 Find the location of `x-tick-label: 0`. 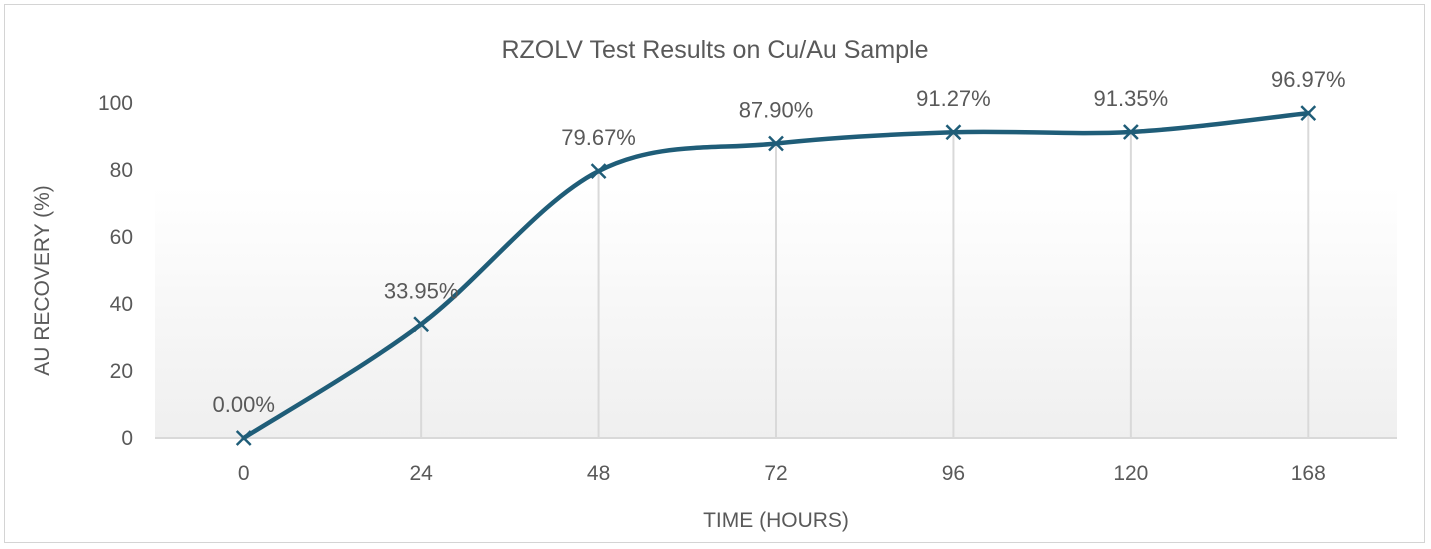

x-tick-label: 0 is located at coordinates (244, 473).